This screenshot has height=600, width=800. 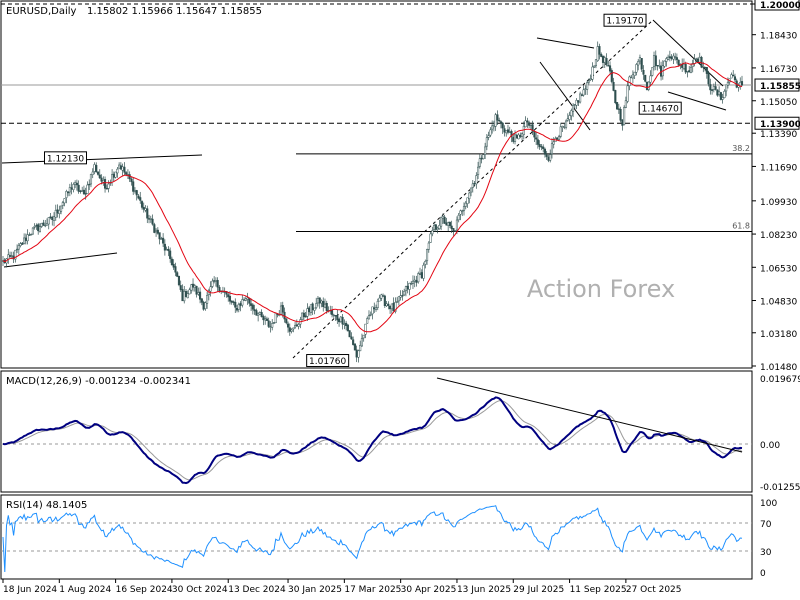 I want to click on time-tick-label: 11 Sep 2025, so click(x=598, y=590).